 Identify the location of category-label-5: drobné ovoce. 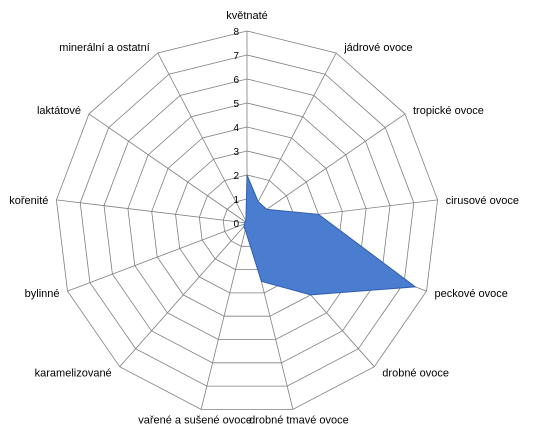
(415, 374).